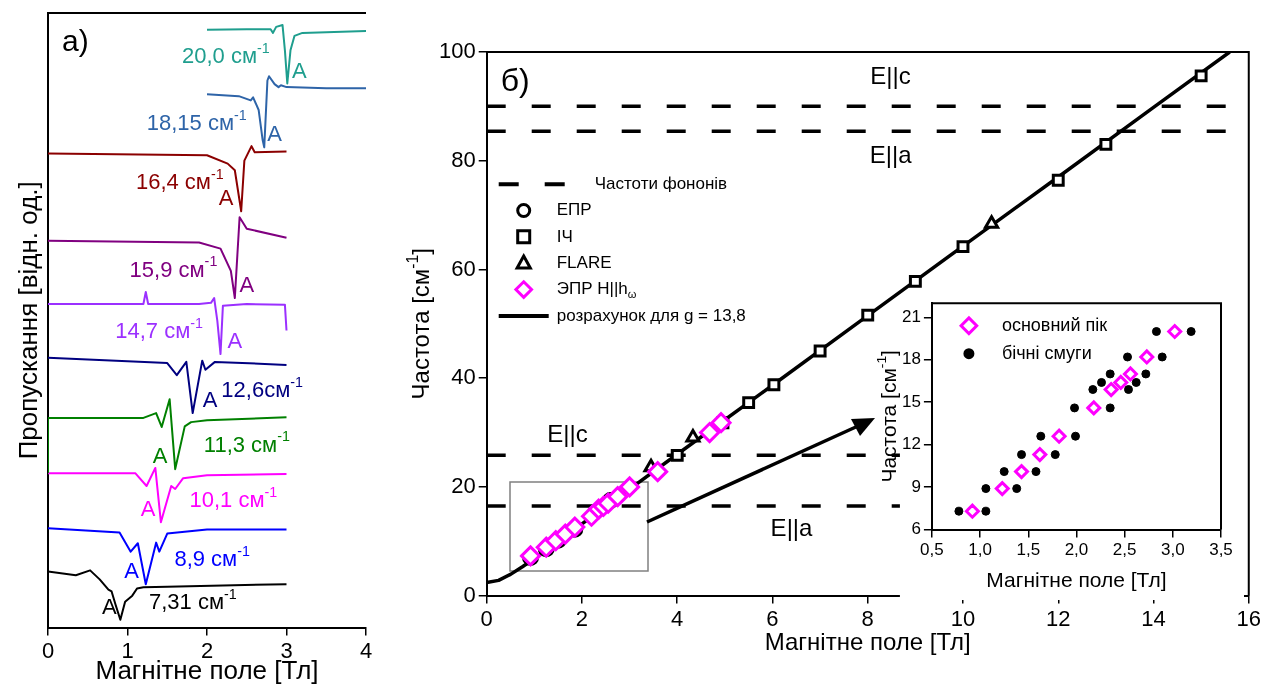 This screenshot has height=686, width=1264. I want to click on annotation: б), so click(515, 79).